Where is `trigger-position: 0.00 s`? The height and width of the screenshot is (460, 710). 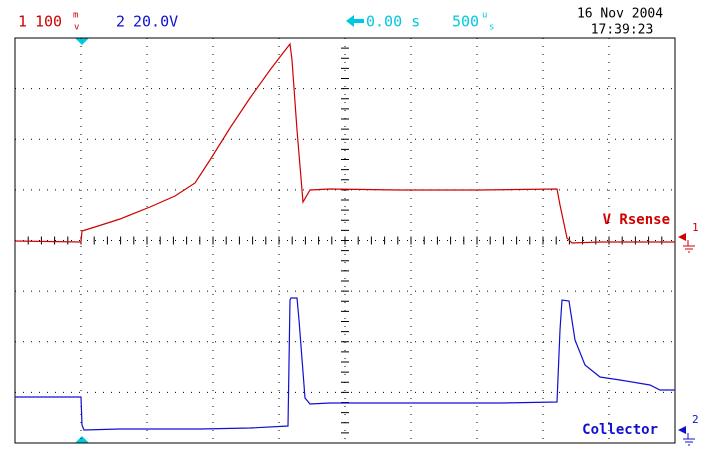 trigger-position: 0.00 s is located at coordinates (393, 22).